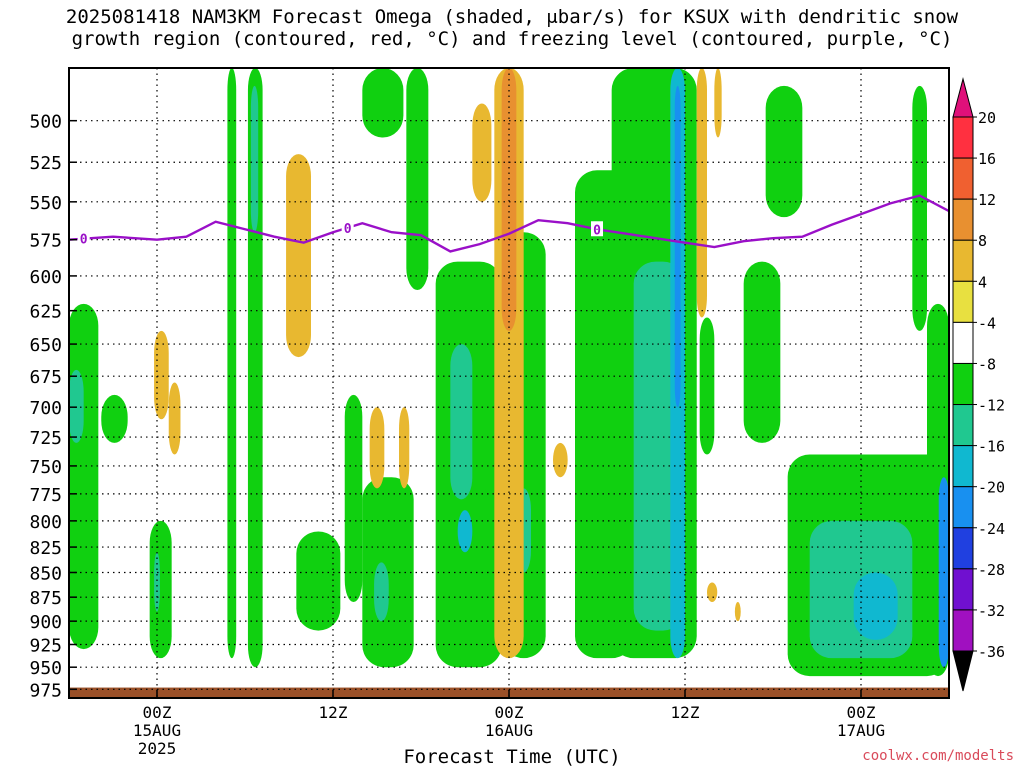  Describe the element at coordinates (991, 488) in the screenshot. I see `colorbar-label: -20` at that location.